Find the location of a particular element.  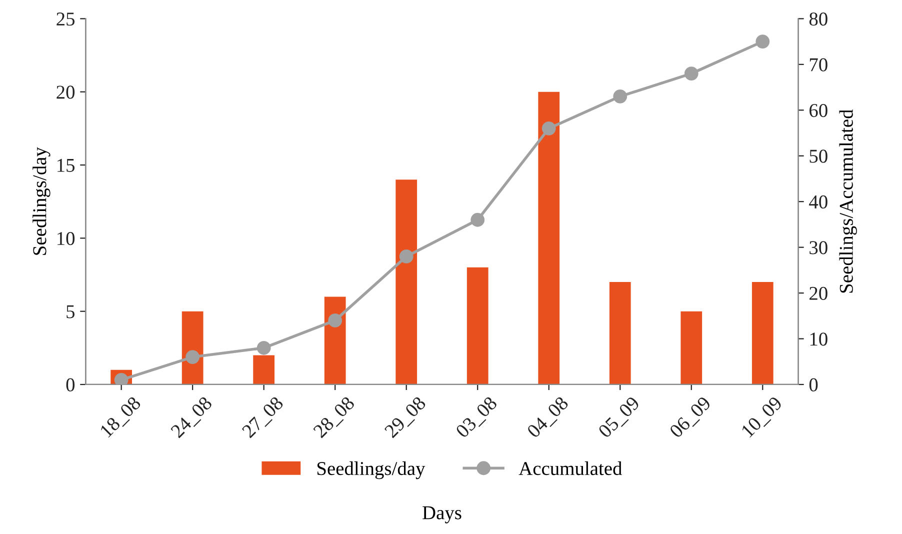

y-tick-label: 15 is located at coordinates (66, 165).